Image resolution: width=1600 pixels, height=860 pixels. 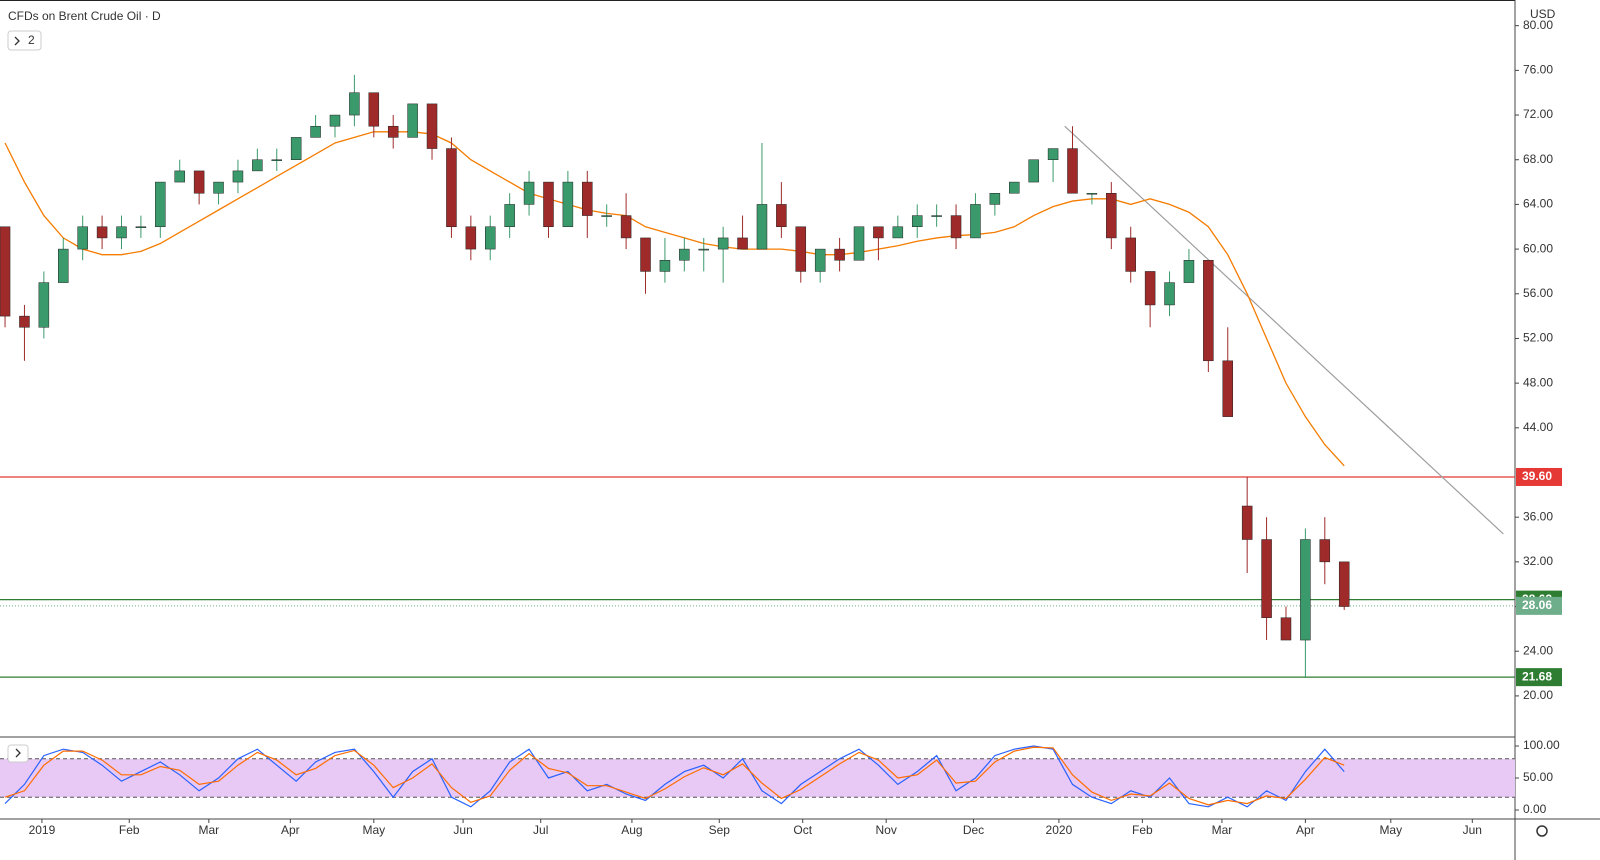 I want to click on stoch-tick-label: 0.00, so click(x=1535, y=809).